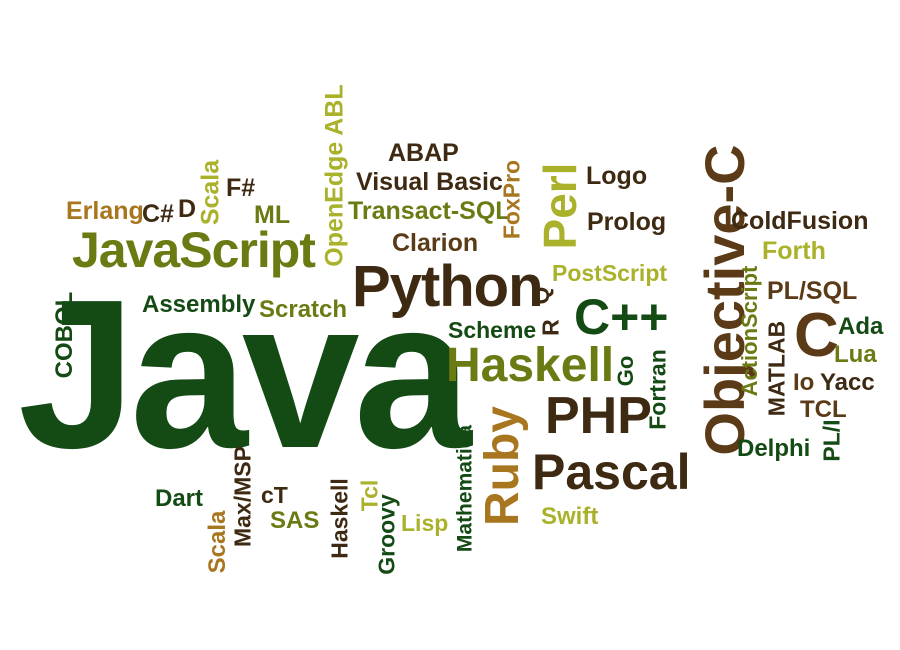 The image size is (900, 650). Describe the element at coordinates (448, 286) in the screenshot. I see `word-python: Python` at that location.